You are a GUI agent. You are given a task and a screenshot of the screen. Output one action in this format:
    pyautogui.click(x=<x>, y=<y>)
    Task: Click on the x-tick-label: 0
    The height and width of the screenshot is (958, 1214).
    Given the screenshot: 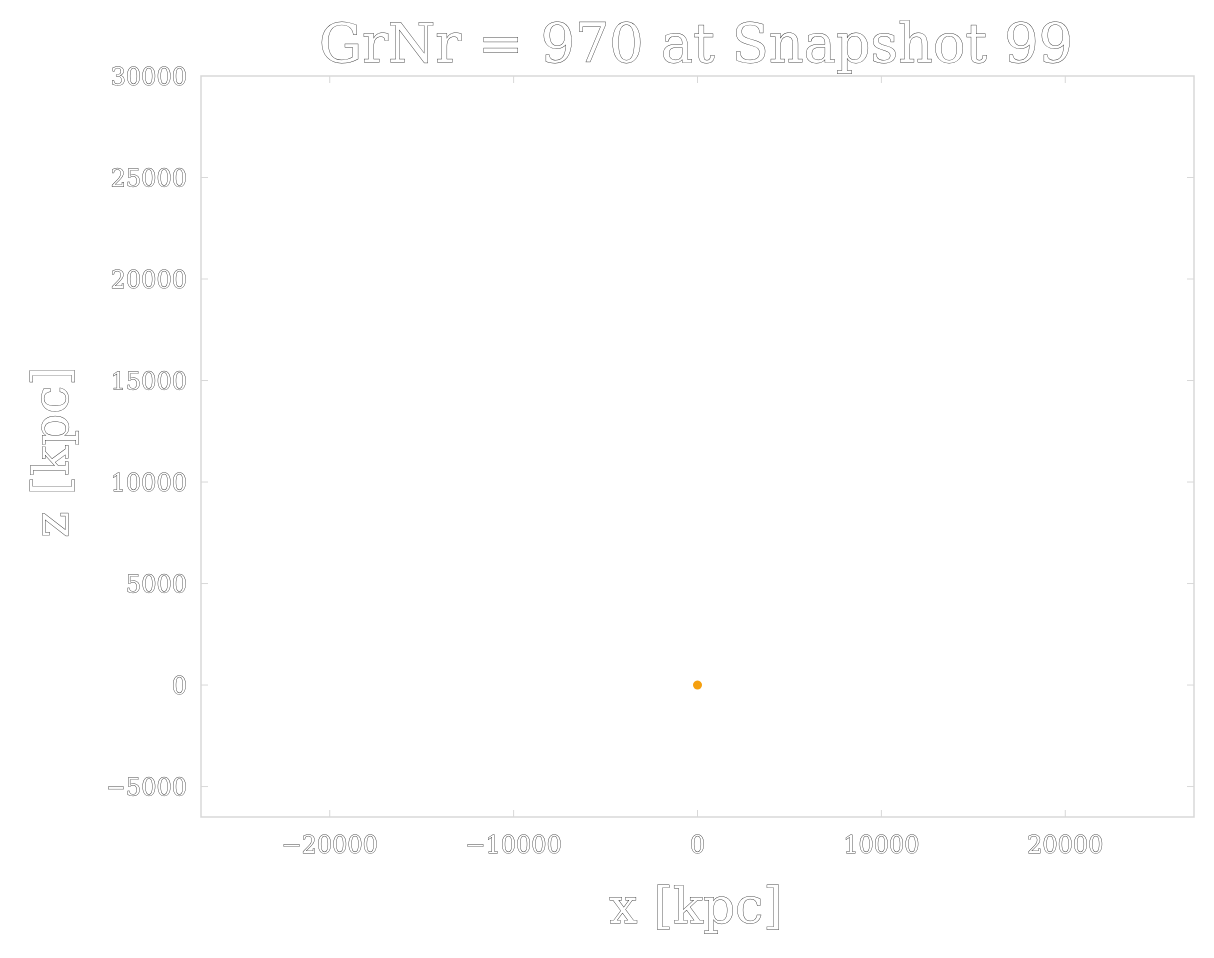 What is the action you would take?
    pyautogui.click(x=697, y=845)
    